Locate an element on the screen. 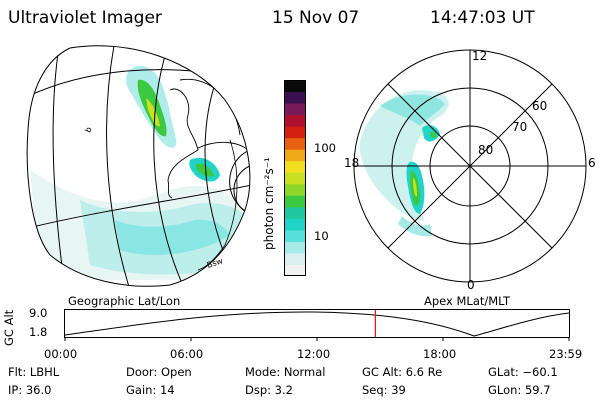  info-mode: Mode: Normal is located at coordinates (285, 372).